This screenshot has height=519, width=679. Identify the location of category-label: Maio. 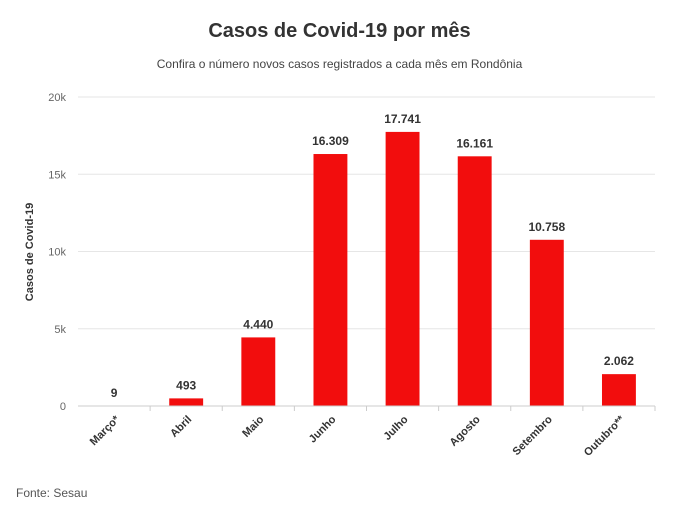
(253, 426).